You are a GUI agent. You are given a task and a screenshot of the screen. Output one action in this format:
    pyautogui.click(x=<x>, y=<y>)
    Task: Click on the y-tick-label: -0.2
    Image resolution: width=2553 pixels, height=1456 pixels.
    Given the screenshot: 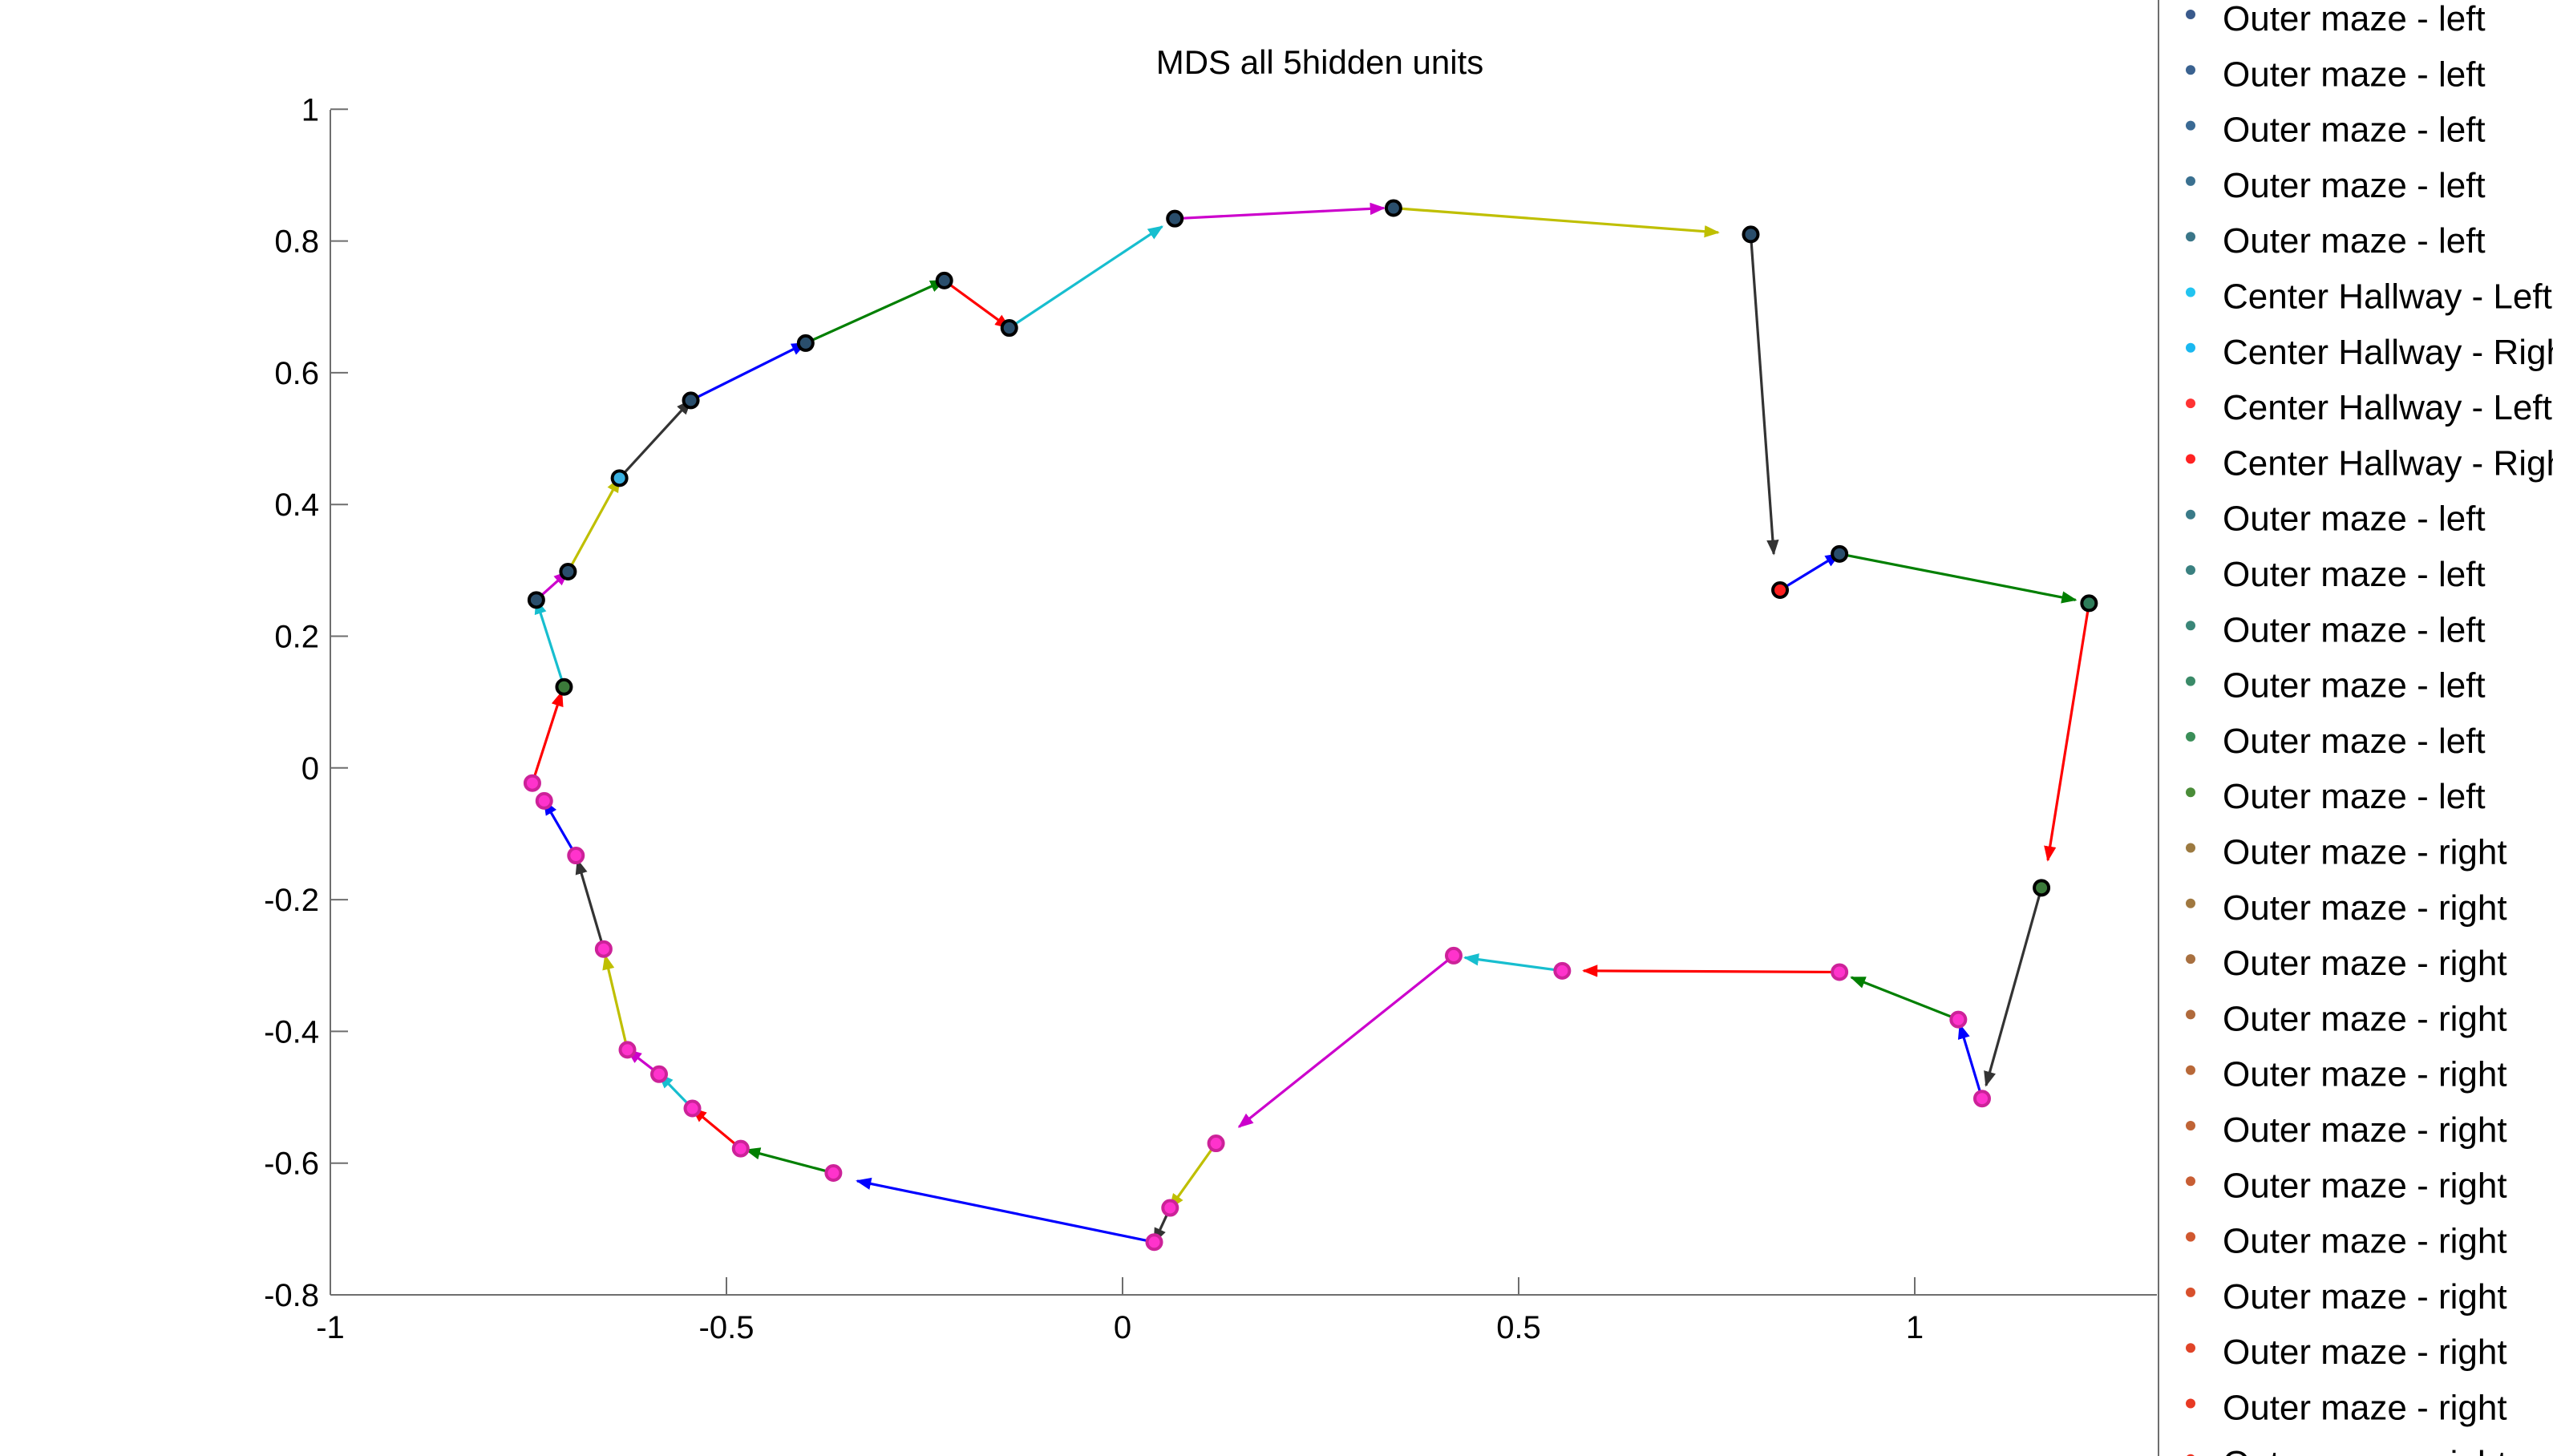 What is the action you would take?
    pyautogui.click(x=291, y=901)
    